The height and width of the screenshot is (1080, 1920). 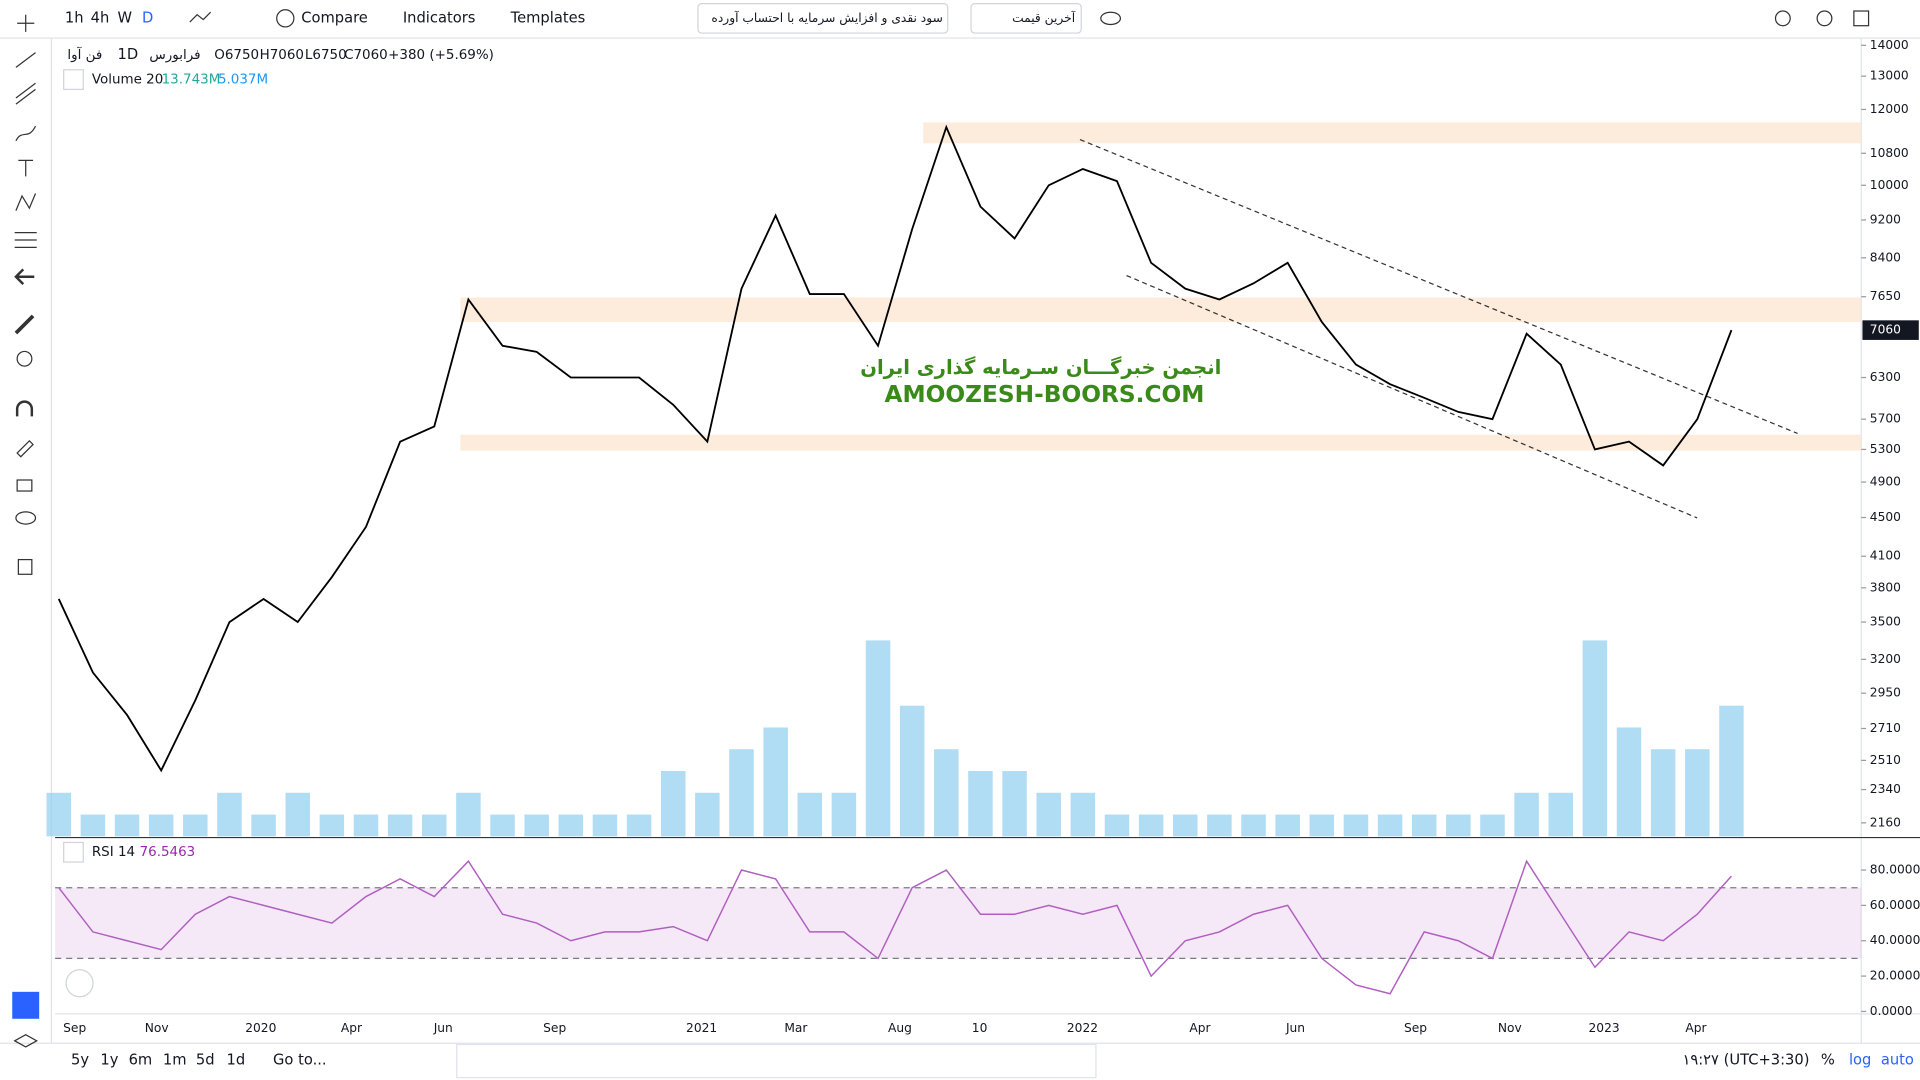 I want to click on ohlc-open: O6750, so click(x=236, y=55).